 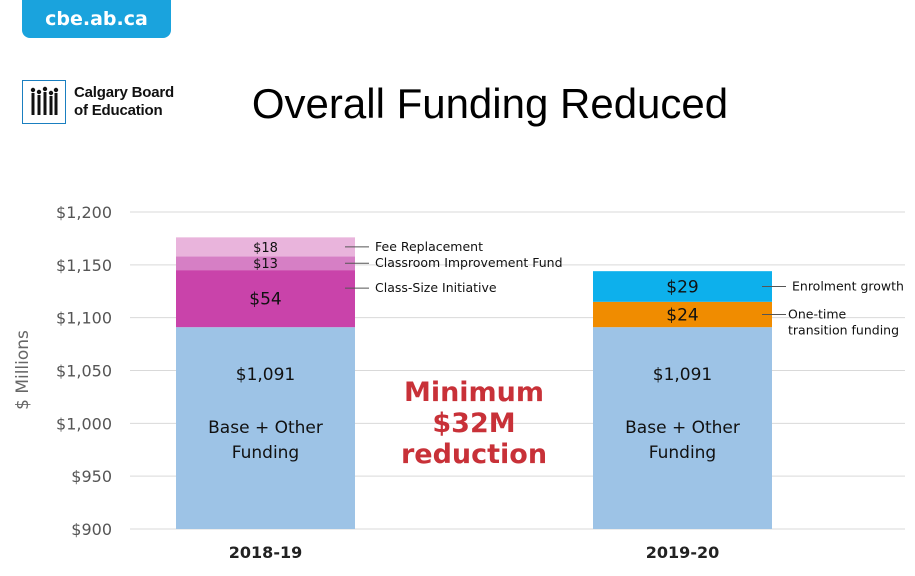 What do you see at coordinates (474, 392) in the screenshot?
I see `callout-line: Minimum` at bounding box center [474, 392].